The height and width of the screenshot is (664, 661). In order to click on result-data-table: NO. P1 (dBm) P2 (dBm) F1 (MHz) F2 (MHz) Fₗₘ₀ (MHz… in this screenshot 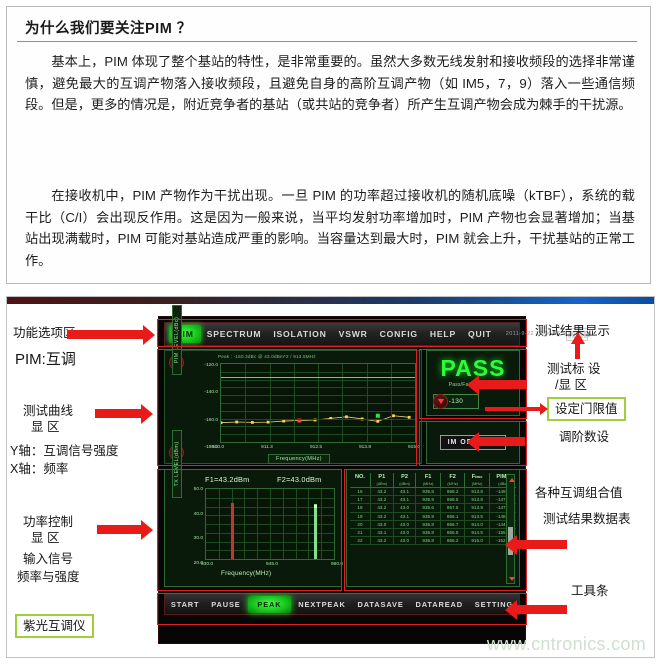, I will do `click(433, 509)`.